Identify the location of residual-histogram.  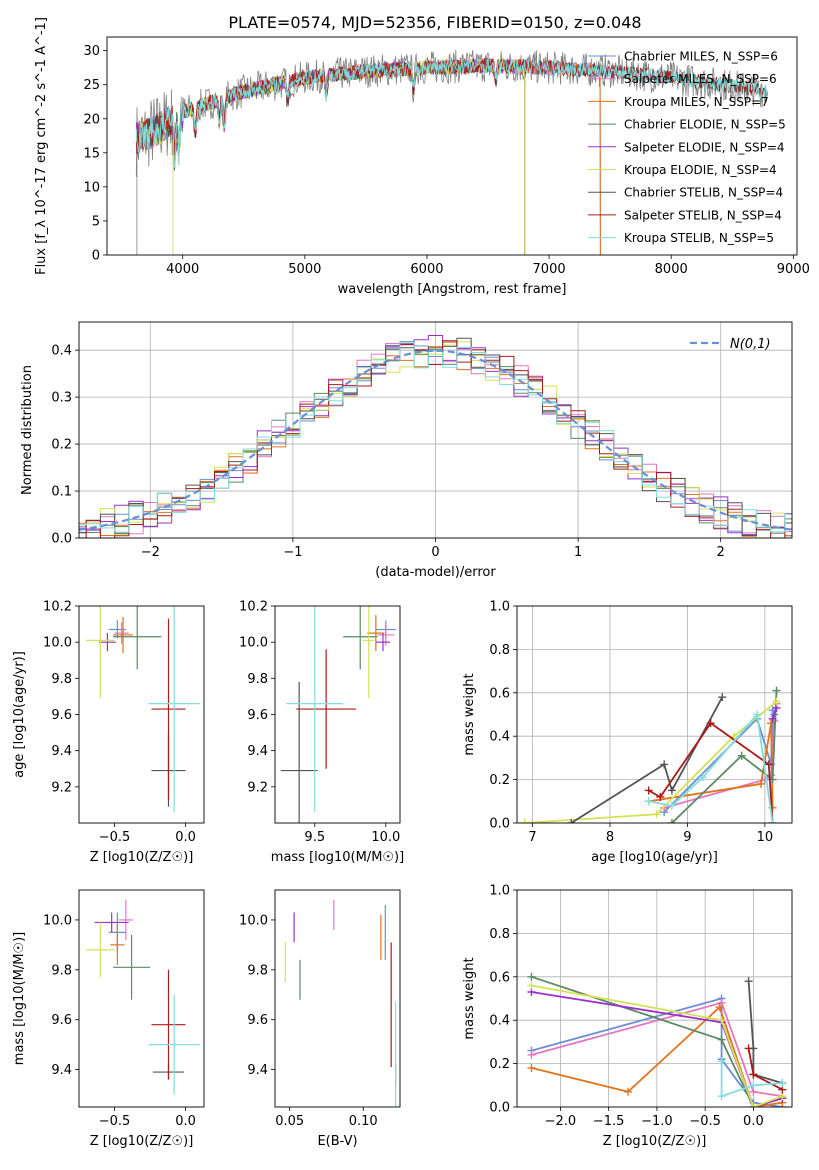
(435, 436).